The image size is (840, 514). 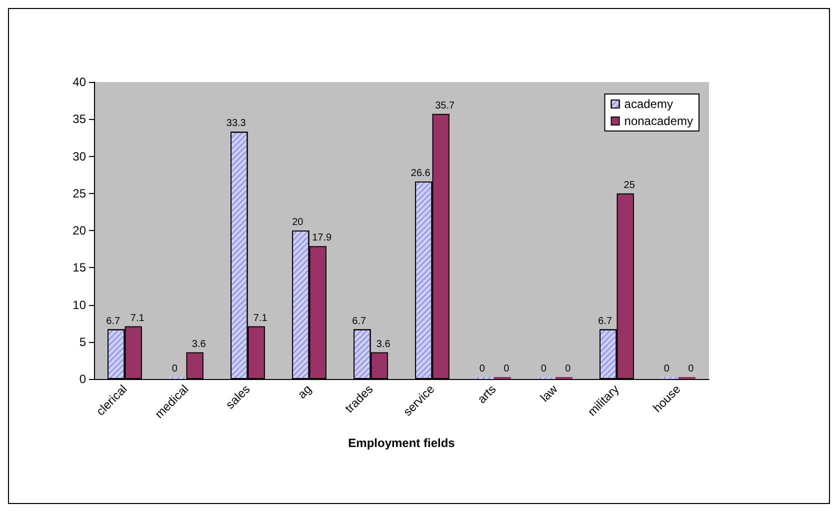 What do you see at coordinates (79, 156) in the screenshot?
I see `y-tick-label: 30` at bounding box center [79, 156].